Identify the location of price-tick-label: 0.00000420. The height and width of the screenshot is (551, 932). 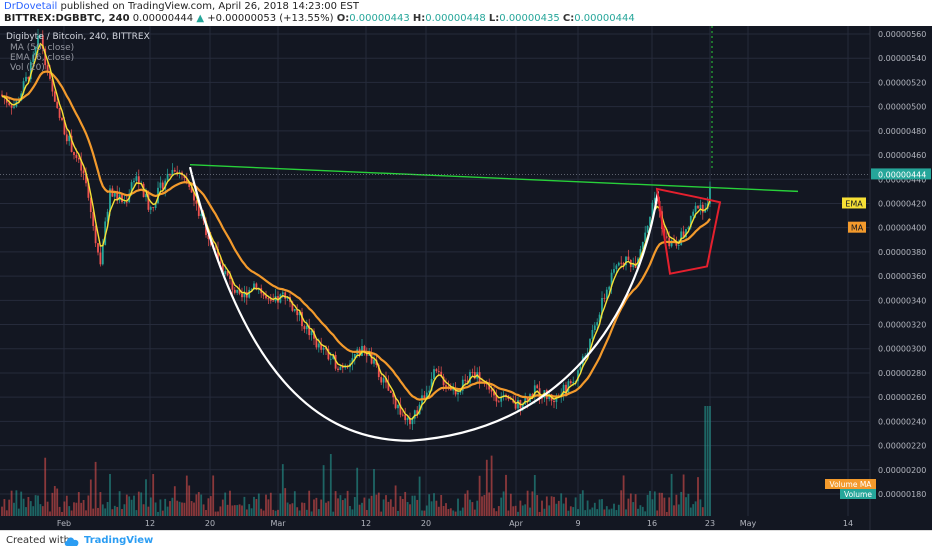
(902, 203).